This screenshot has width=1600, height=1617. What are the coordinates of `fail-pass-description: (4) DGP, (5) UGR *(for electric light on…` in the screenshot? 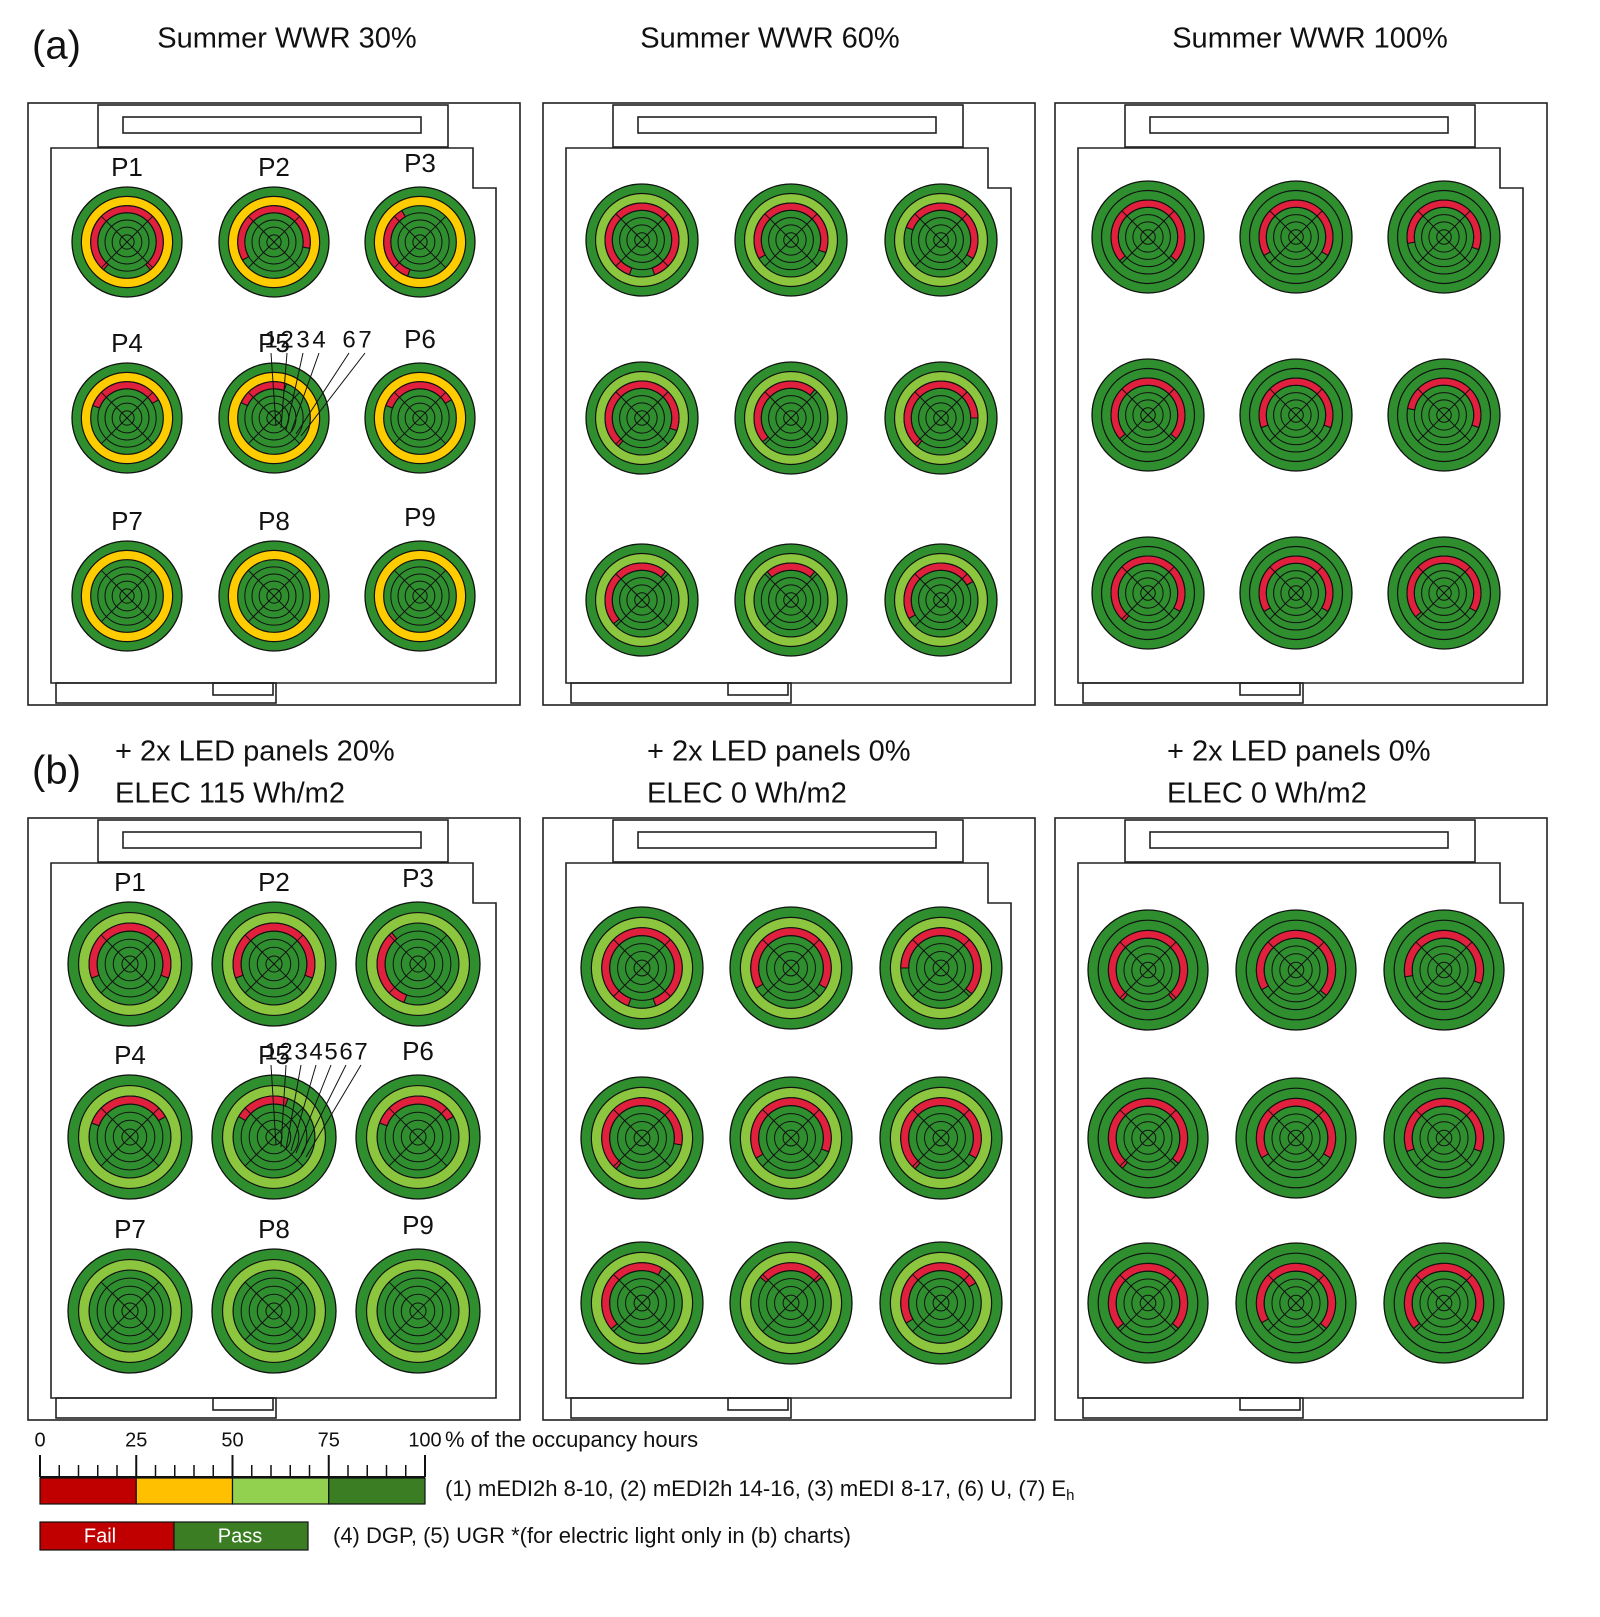 It's located at (592, 1535).